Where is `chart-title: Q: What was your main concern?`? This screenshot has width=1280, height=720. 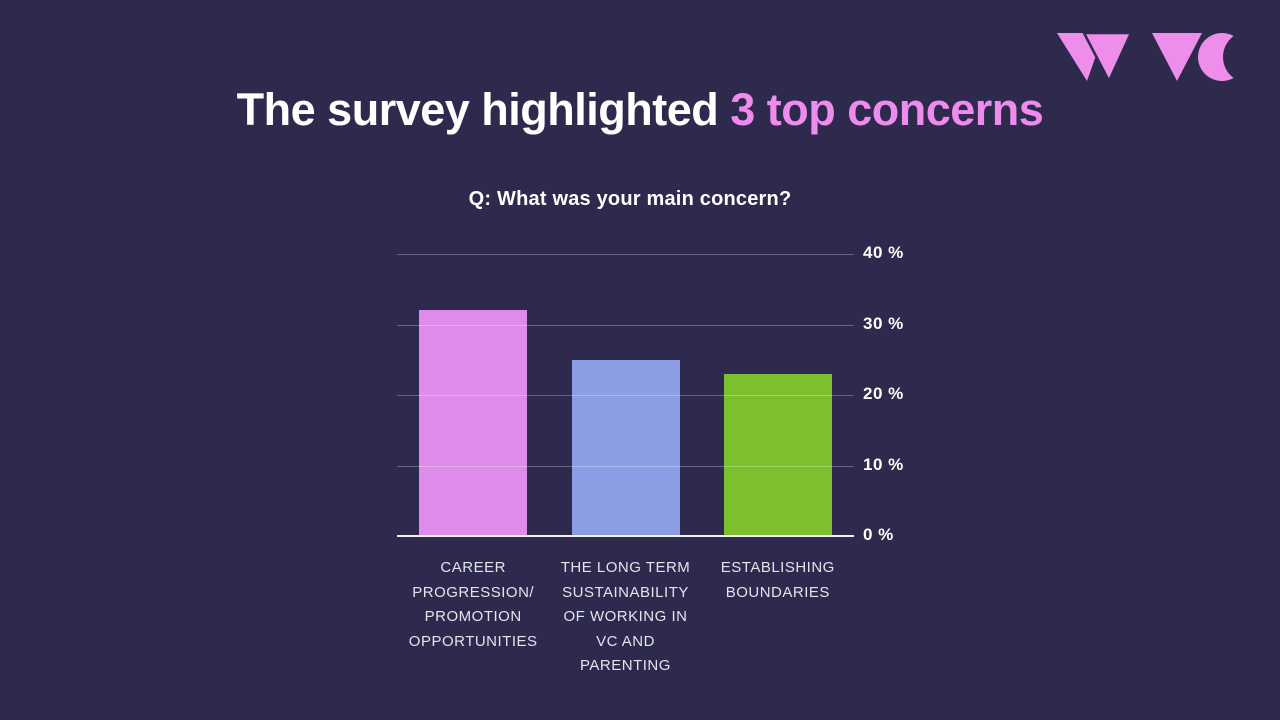
chart-title: Q: What was your main concern? is located at coordinates (630, 199).